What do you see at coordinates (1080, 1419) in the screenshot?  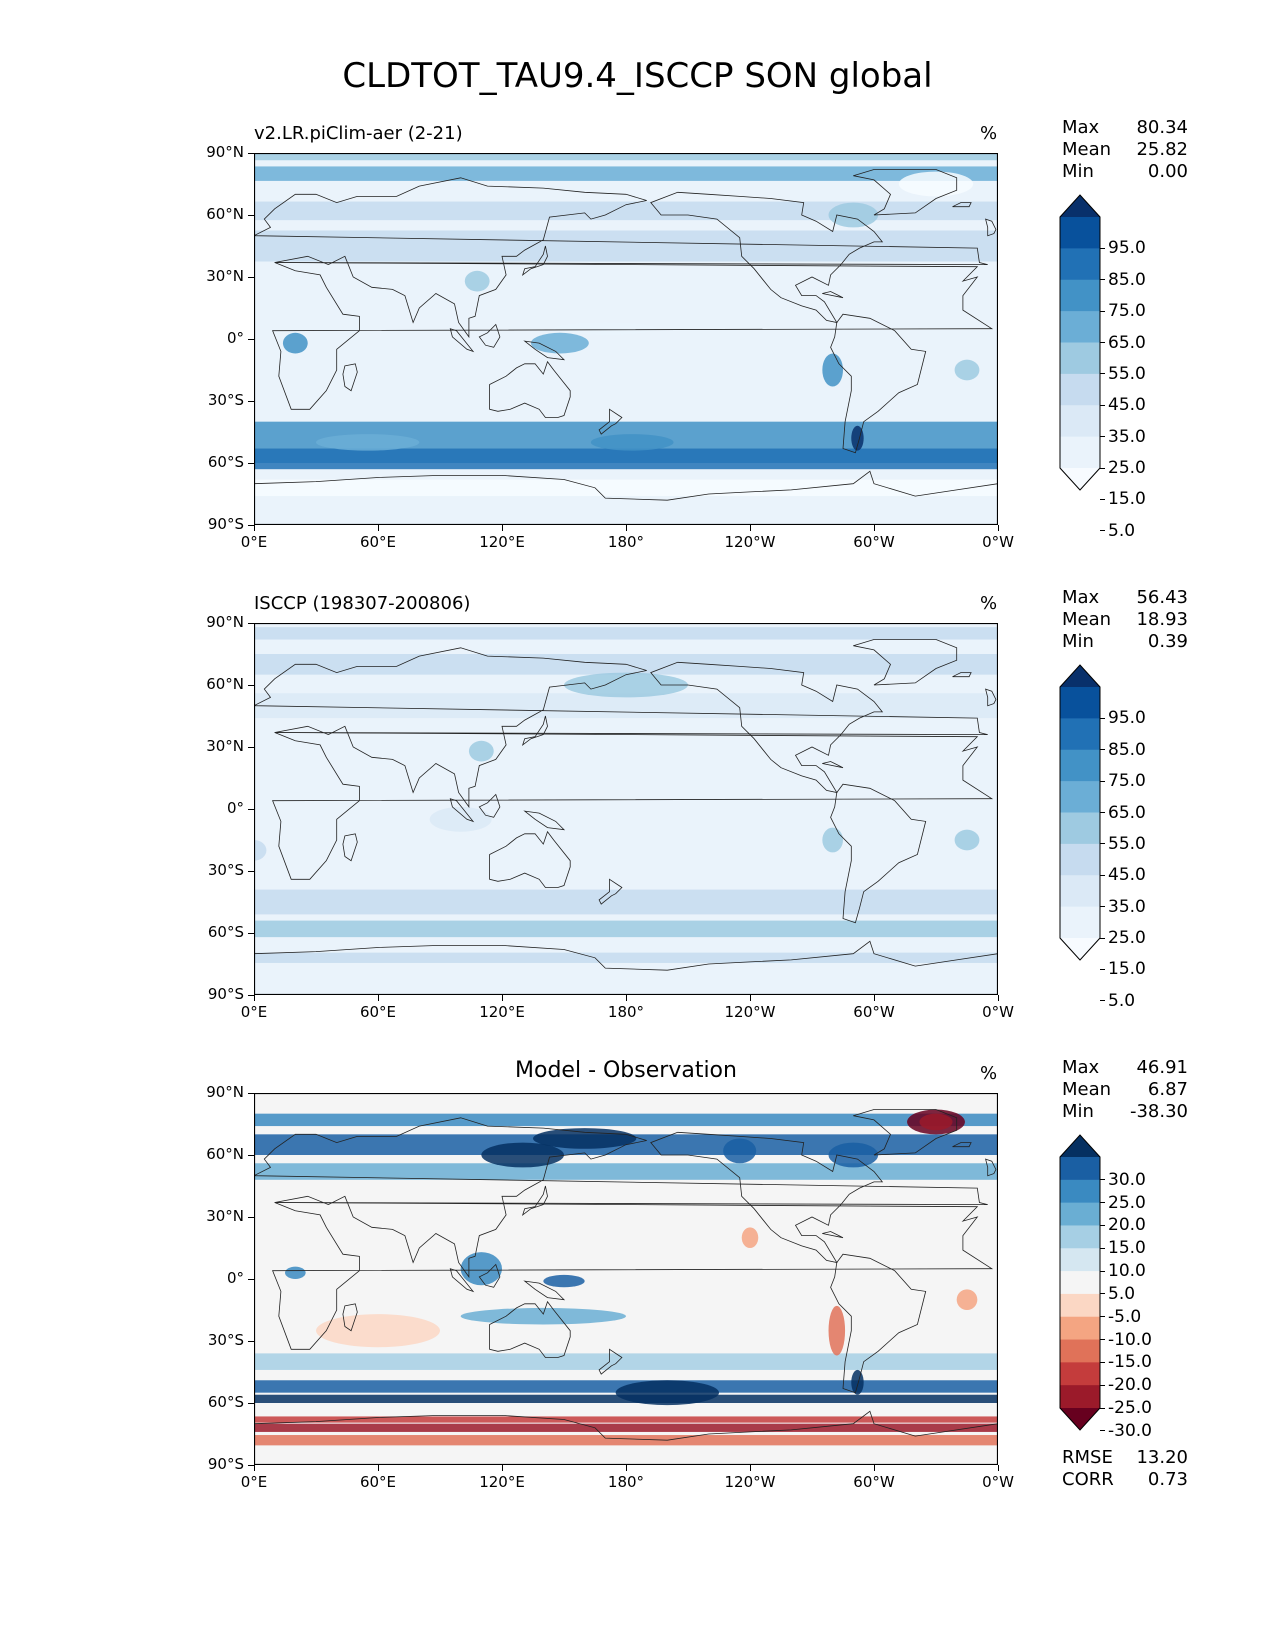 I see `colorbar-extend-bottom` at bounding box center [1080, 1419].